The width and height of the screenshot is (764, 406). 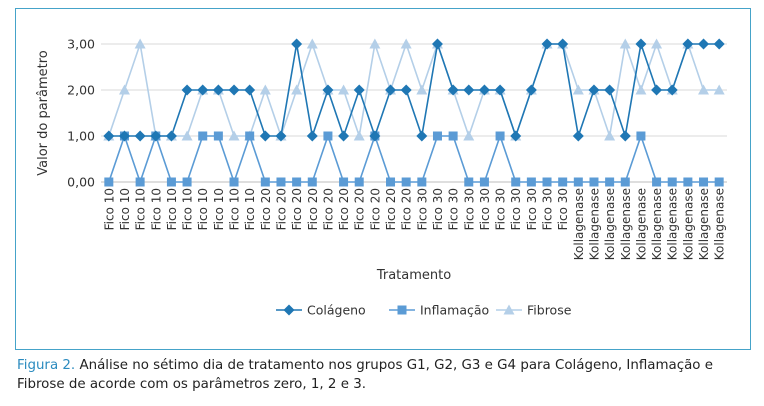 What do you see at coordinates (43, 113) in the screenshot?
I see `y-axis-label: Valor do parâmetro` at bounding box center [43, 113].